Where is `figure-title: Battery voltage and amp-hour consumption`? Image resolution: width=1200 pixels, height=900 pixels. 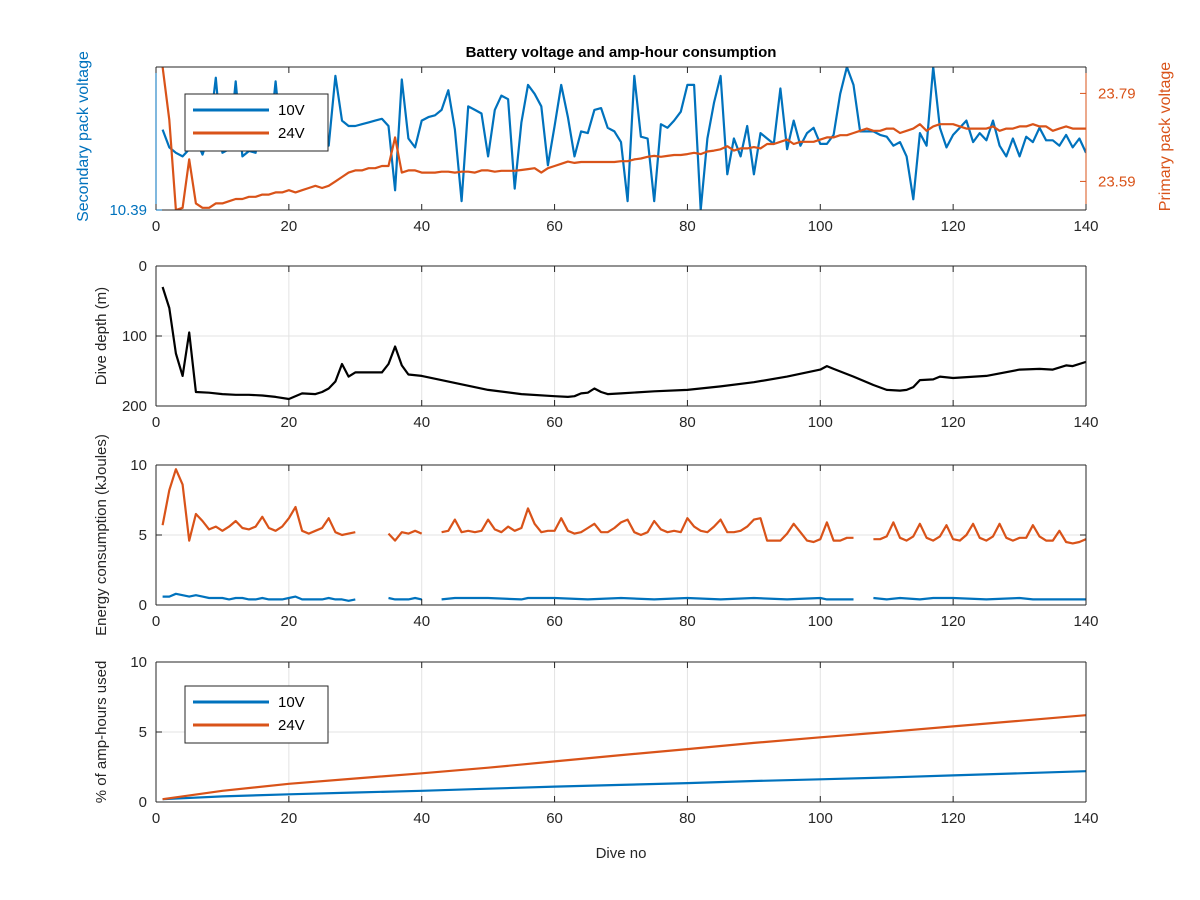
figure-title: Battery voltage and amp-hour consumption is located at coordinates (621, 52).